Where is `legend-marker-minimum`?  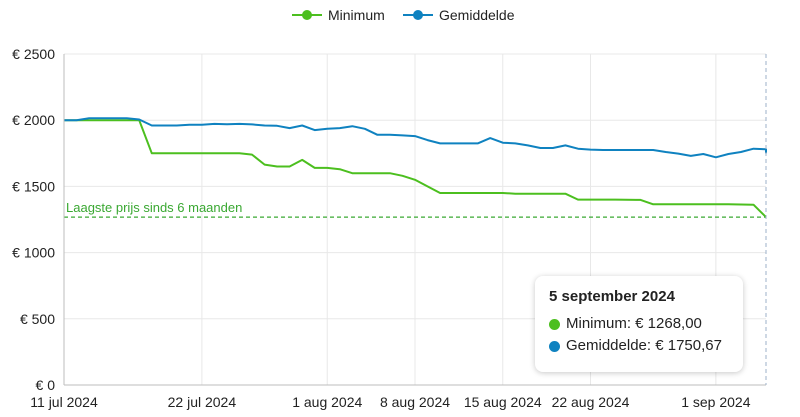 legend-marker-minimum is located at coordinates (307, 15).